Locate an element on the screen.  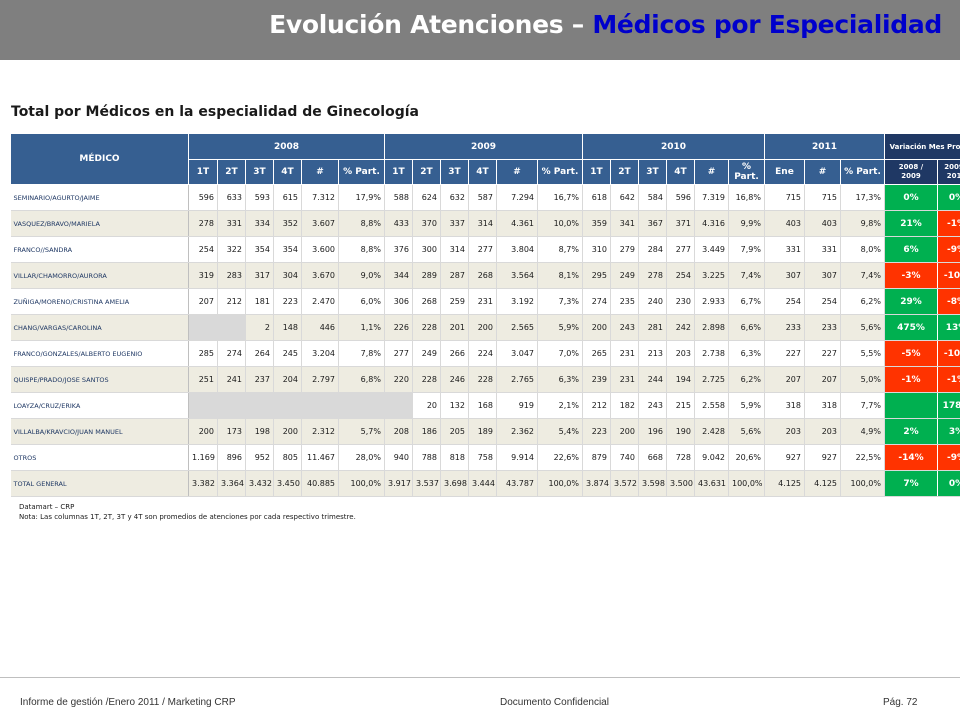
cell-2010-5: 20,6% is located at coordinates (746, 457).